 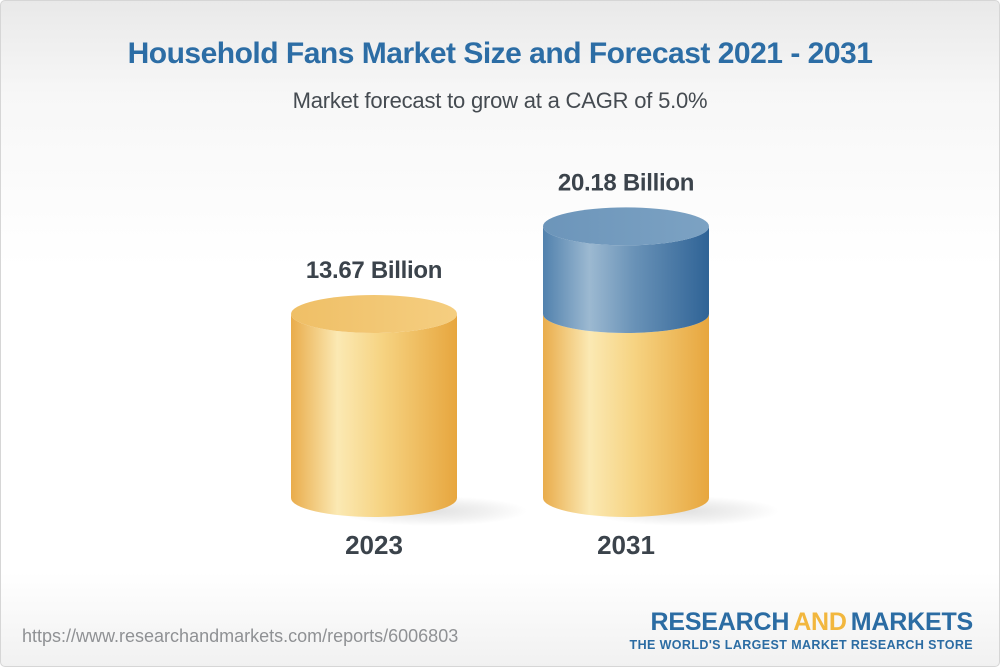 What do you see at coordinates (374, 314) in the screenshot?
I see `bar-2023-top` at bounding box center [374, 314].